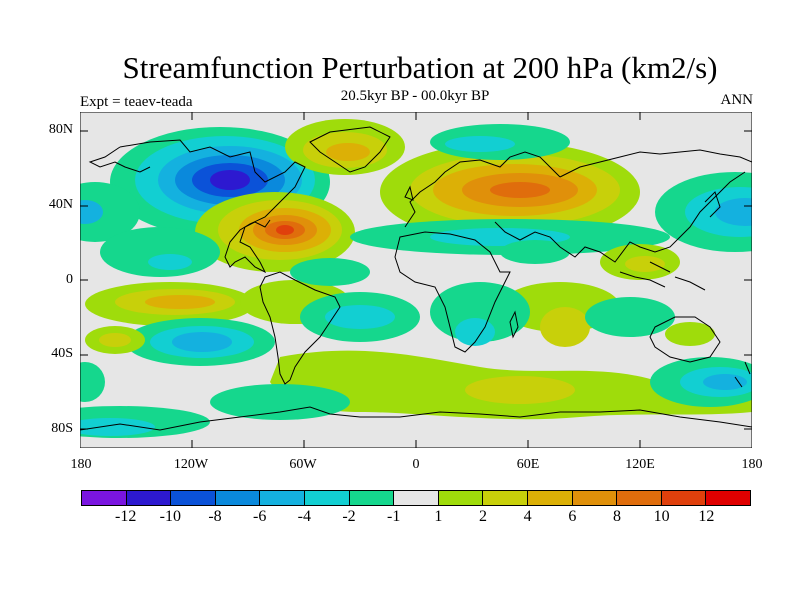  I want to click on colorbar-label: -10, so click(170, 516).